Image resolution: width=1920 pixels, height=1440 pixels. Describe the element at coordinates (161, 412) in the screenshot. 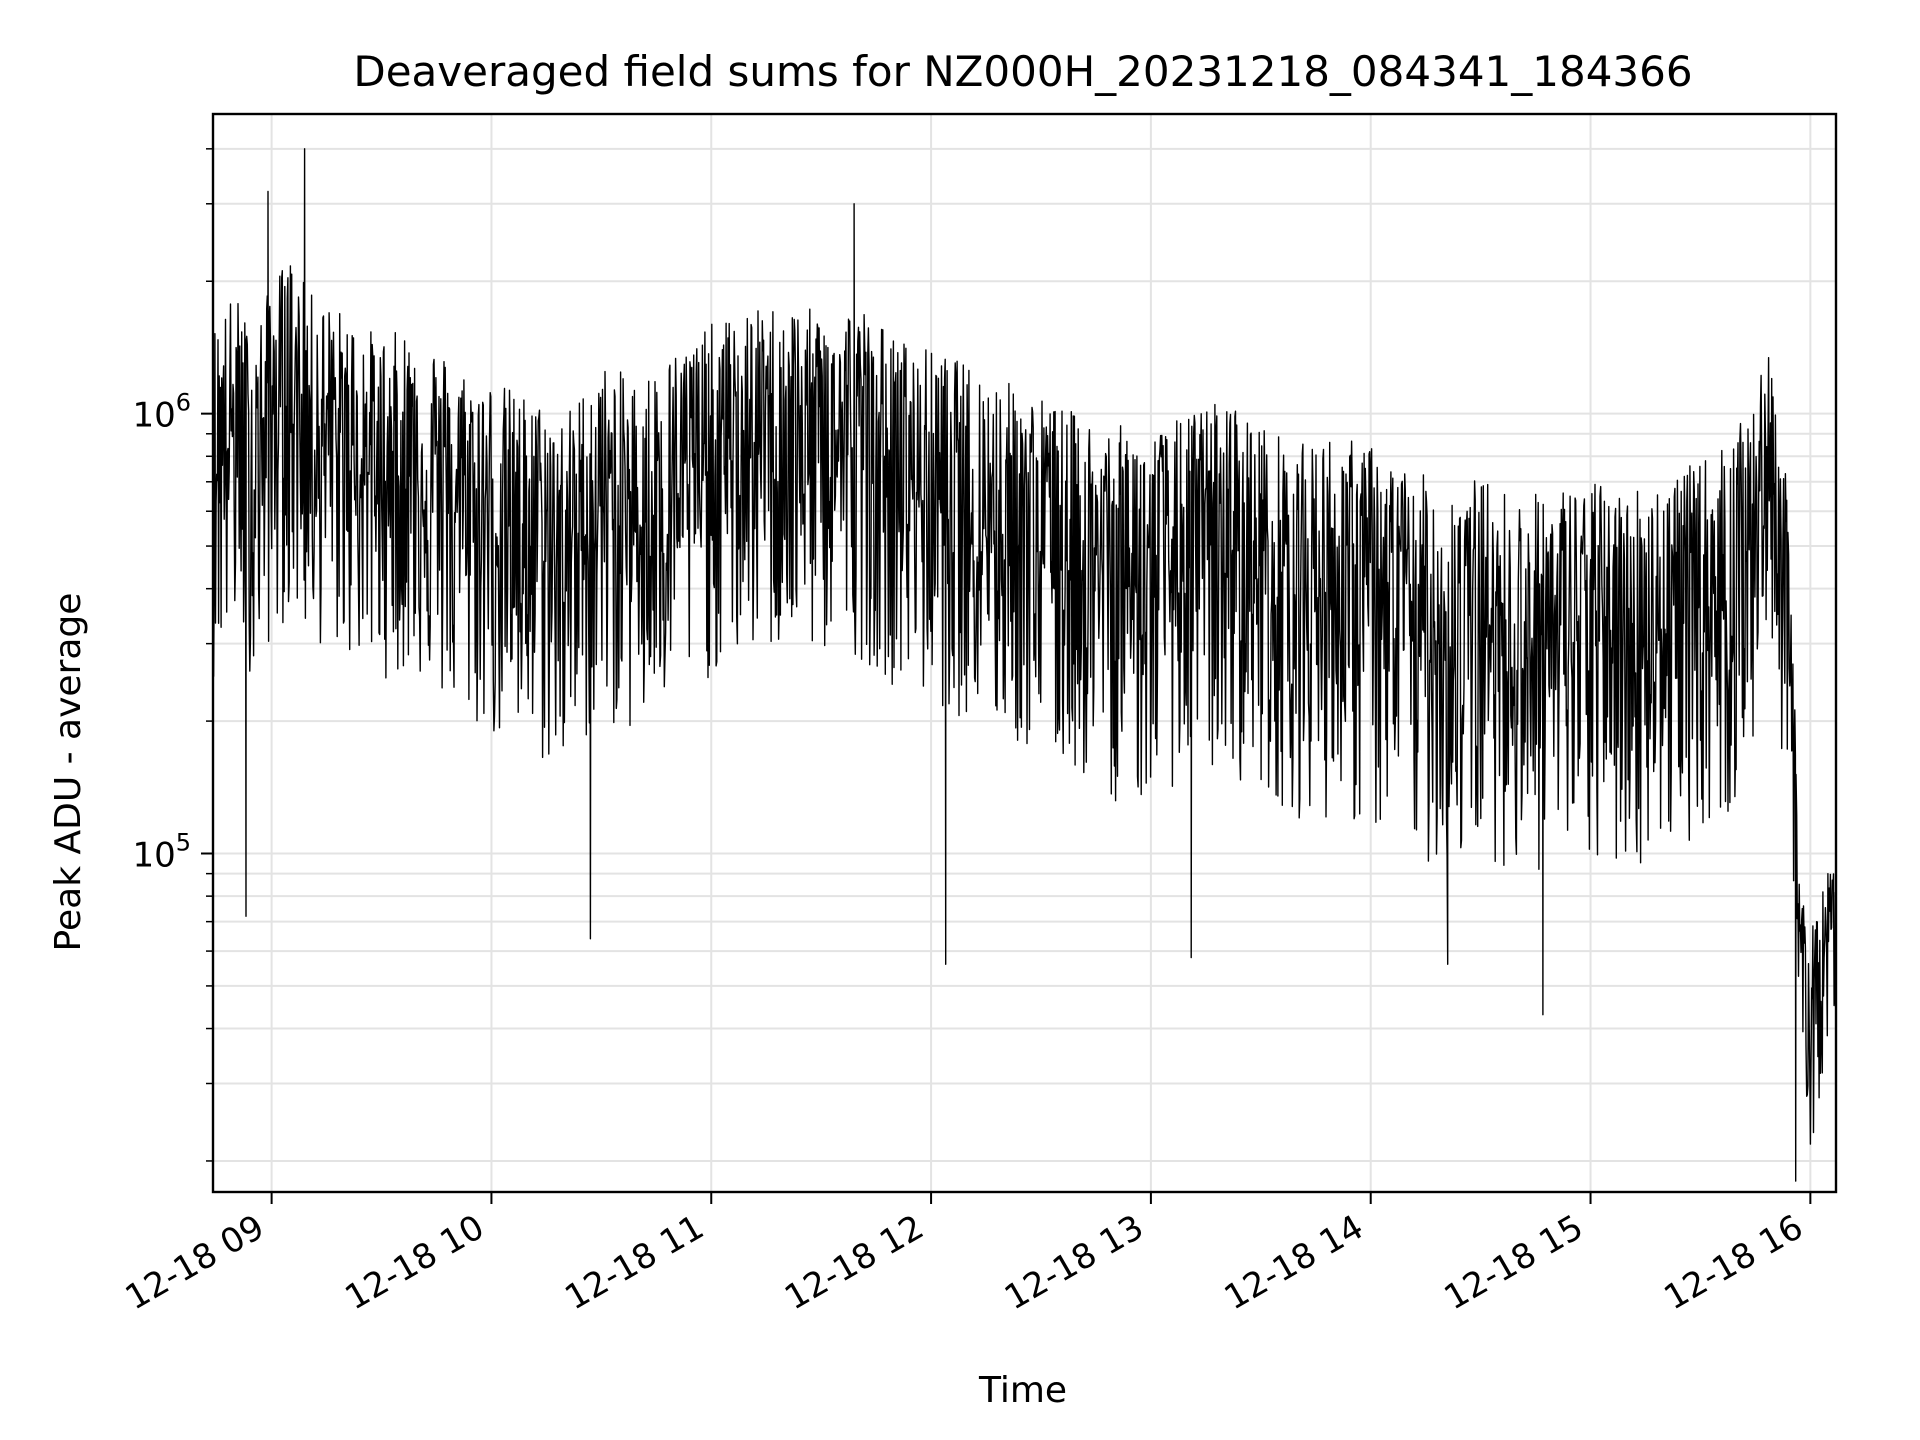

I see `y-tick-label: 10⁶` at that location.